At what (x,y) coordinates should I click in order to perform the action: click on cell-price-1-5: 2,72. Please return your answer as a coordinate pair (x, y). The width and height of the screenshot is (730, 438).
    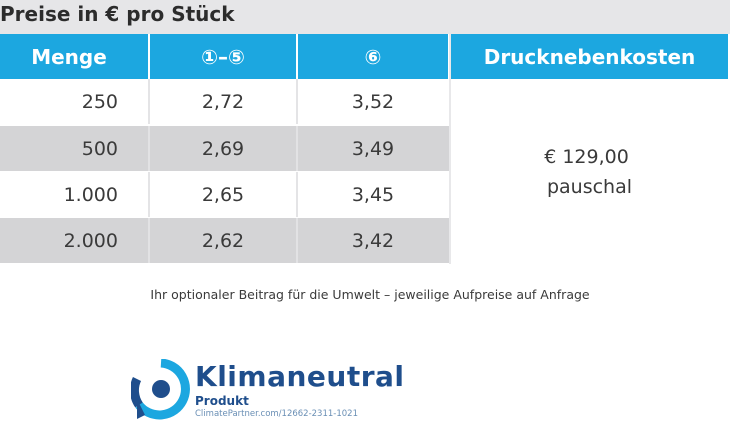
    Looking at the image, I should click on (223, 101).